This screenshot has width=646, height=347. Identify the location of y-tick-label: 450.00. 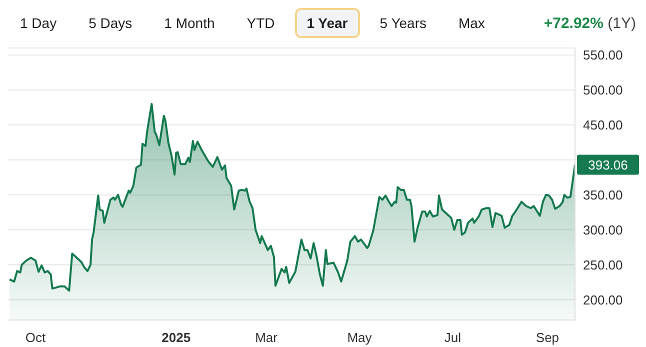
(603, 125).